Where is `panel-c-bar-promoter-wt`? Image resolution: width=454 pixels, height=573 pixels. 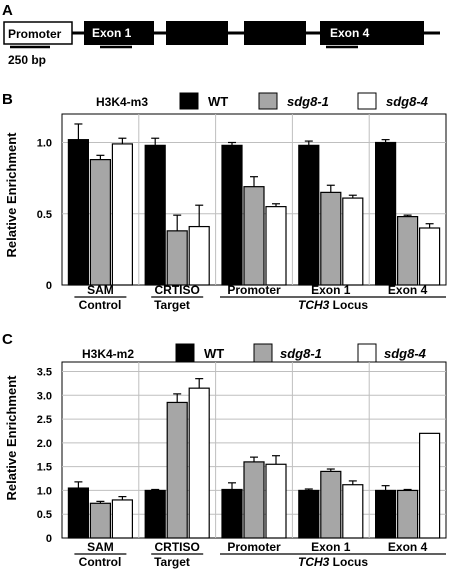
panel-c-bar-promoter-wt is located at coordinates (232, 513).